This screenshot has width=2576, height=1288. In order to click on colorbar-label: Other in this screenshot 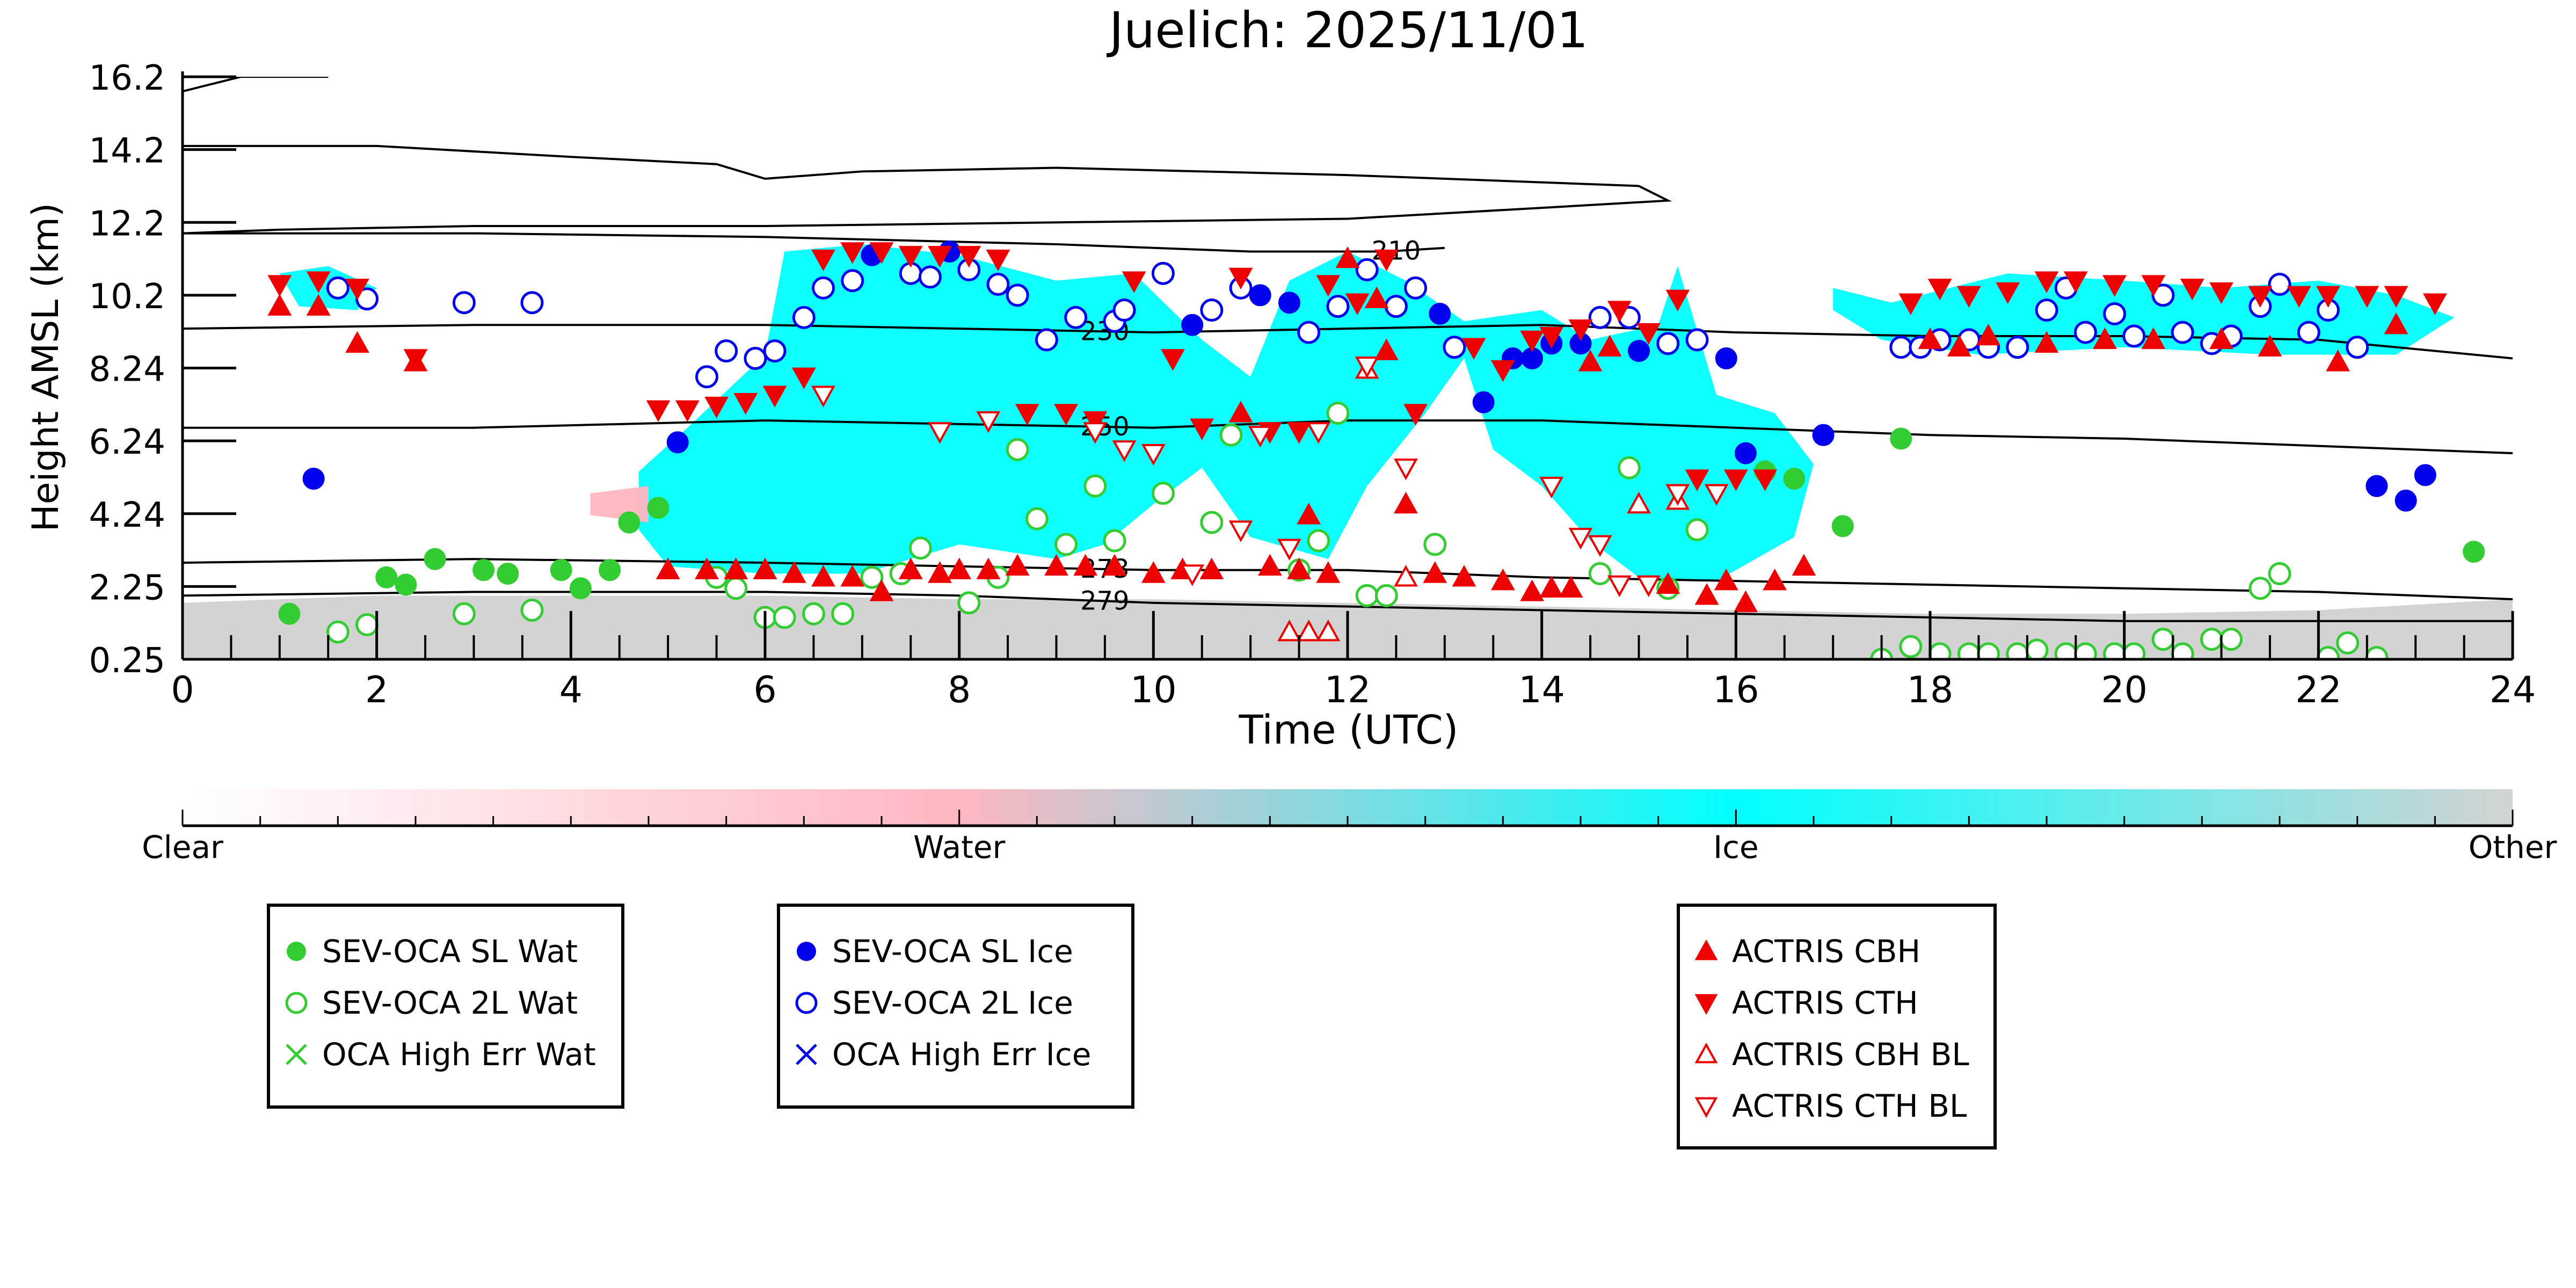, I will do `click(2513, 847)`.